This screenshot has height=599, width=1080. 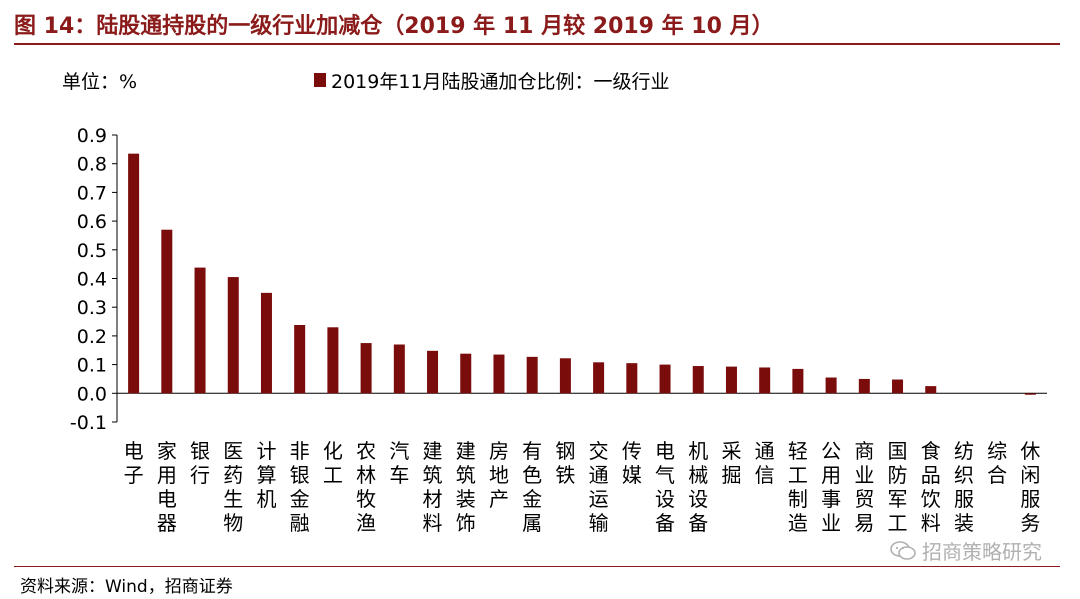 What do you see at coordinates (765, 463) in the screenshot?
I see `x-tick-label: 通信` at bounding box center [765, 463].